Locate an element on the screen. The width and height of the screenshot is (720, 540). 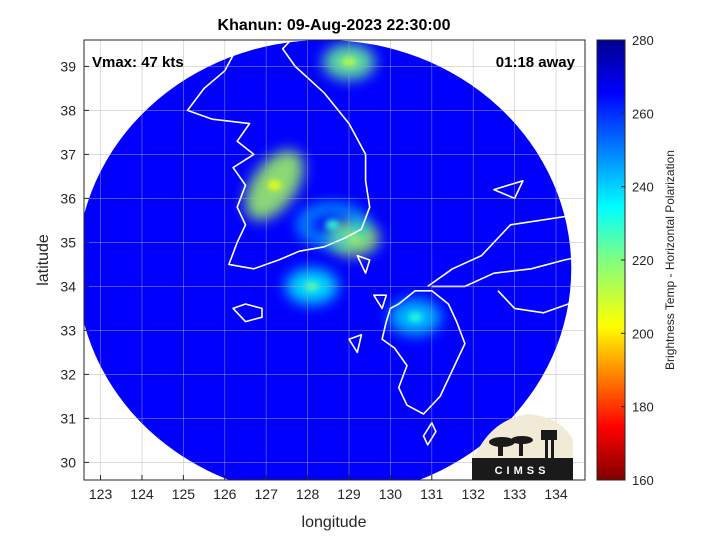
vmax-annotation: Vmax: 47 kts is located at coordinates (138, 62).